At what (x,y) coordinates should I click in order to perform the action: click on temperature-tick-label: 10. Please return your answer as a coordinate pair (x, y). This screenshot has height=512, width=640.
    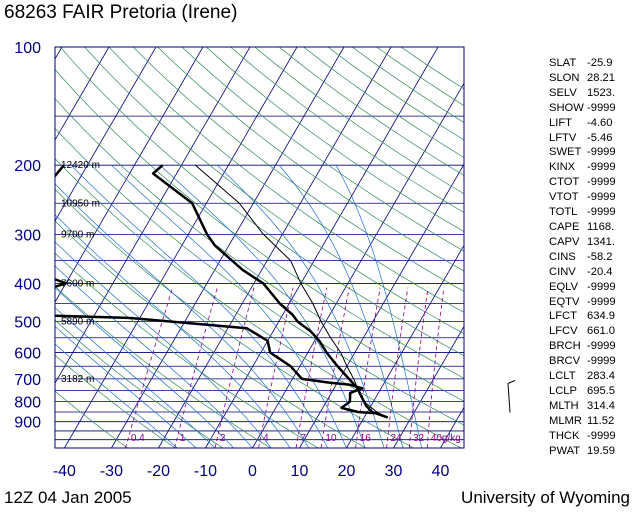
    Looking at the image, I should click on (300, 471).